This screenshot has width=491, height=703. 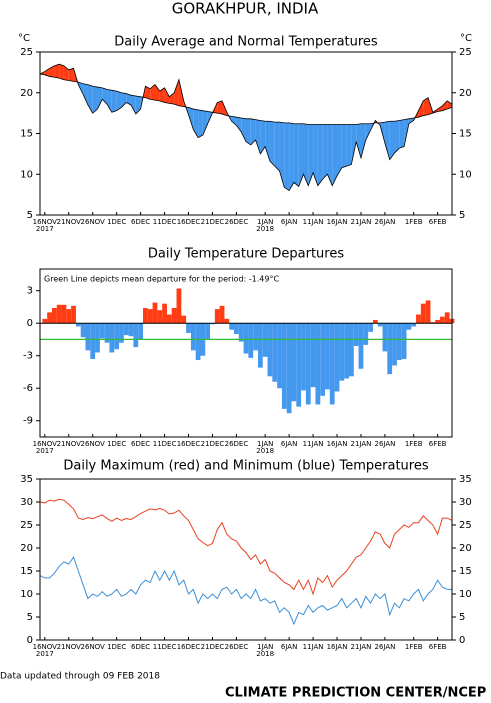 I want to click on x-tick-label: 1JAN, so click(x=265, y=222).